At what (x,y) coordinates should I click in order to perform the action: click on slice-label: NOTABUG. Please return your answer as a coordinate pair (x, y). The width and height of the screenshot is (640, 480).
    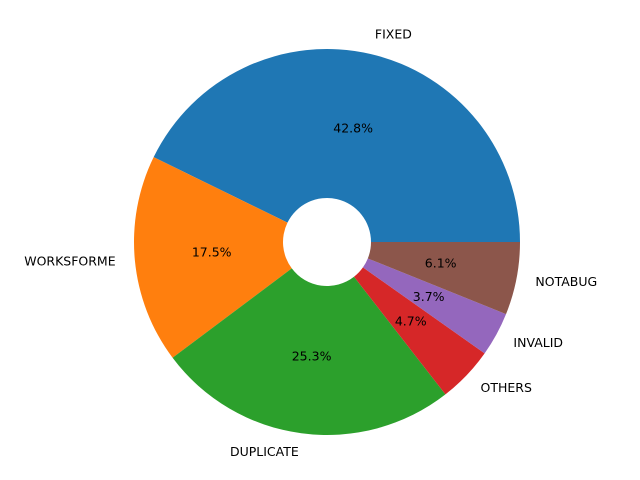
    Looking at the image, I should click on (566, 281).